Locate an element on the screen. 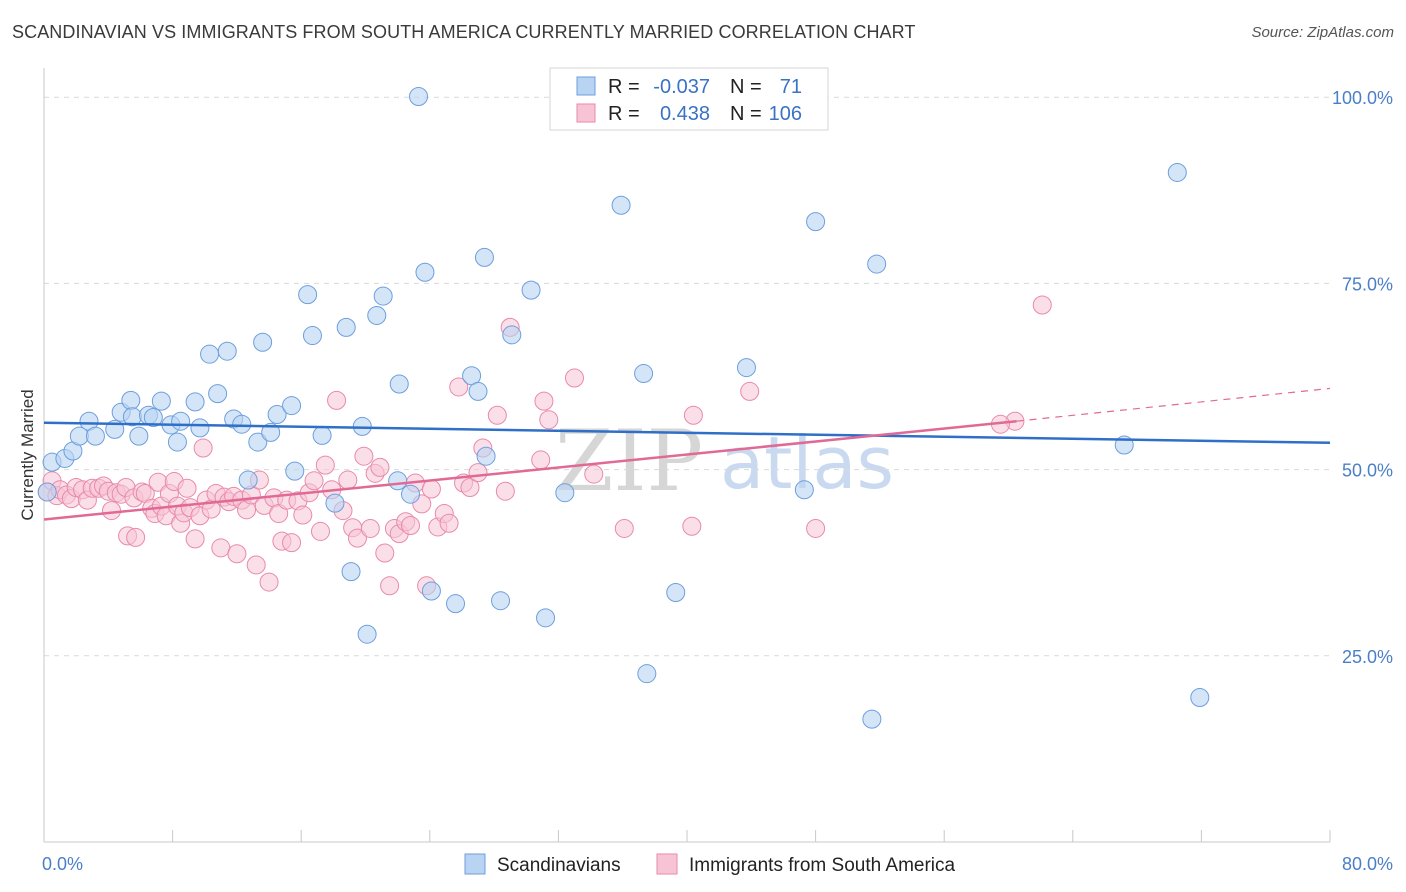 The height and width of the screenshot is (892, 1406). x-tick-label-0: 0.0% is located at coordinates (62, 864).